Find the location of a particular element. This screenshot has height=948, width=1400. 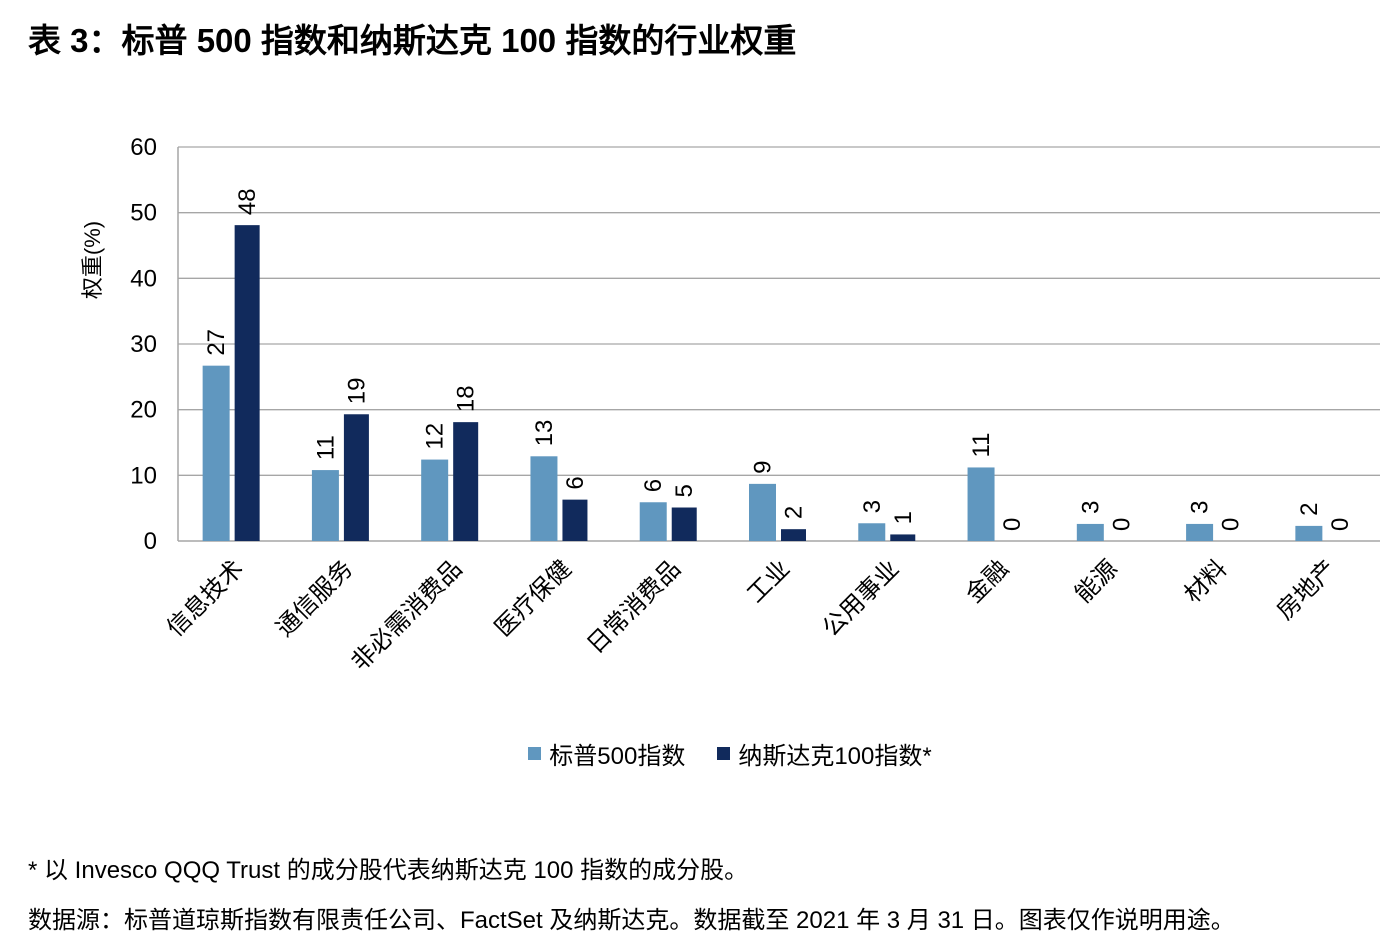

x-tick-label: 医疗保健 is located at coordinates (533, 598).